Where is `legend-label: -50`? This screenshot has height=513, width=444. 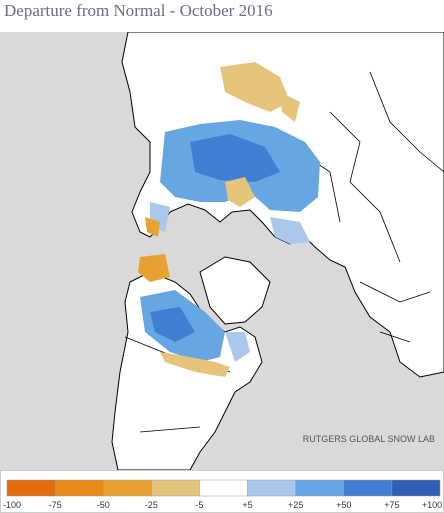 legend-label: -50 is located at coordinates (103, 505).